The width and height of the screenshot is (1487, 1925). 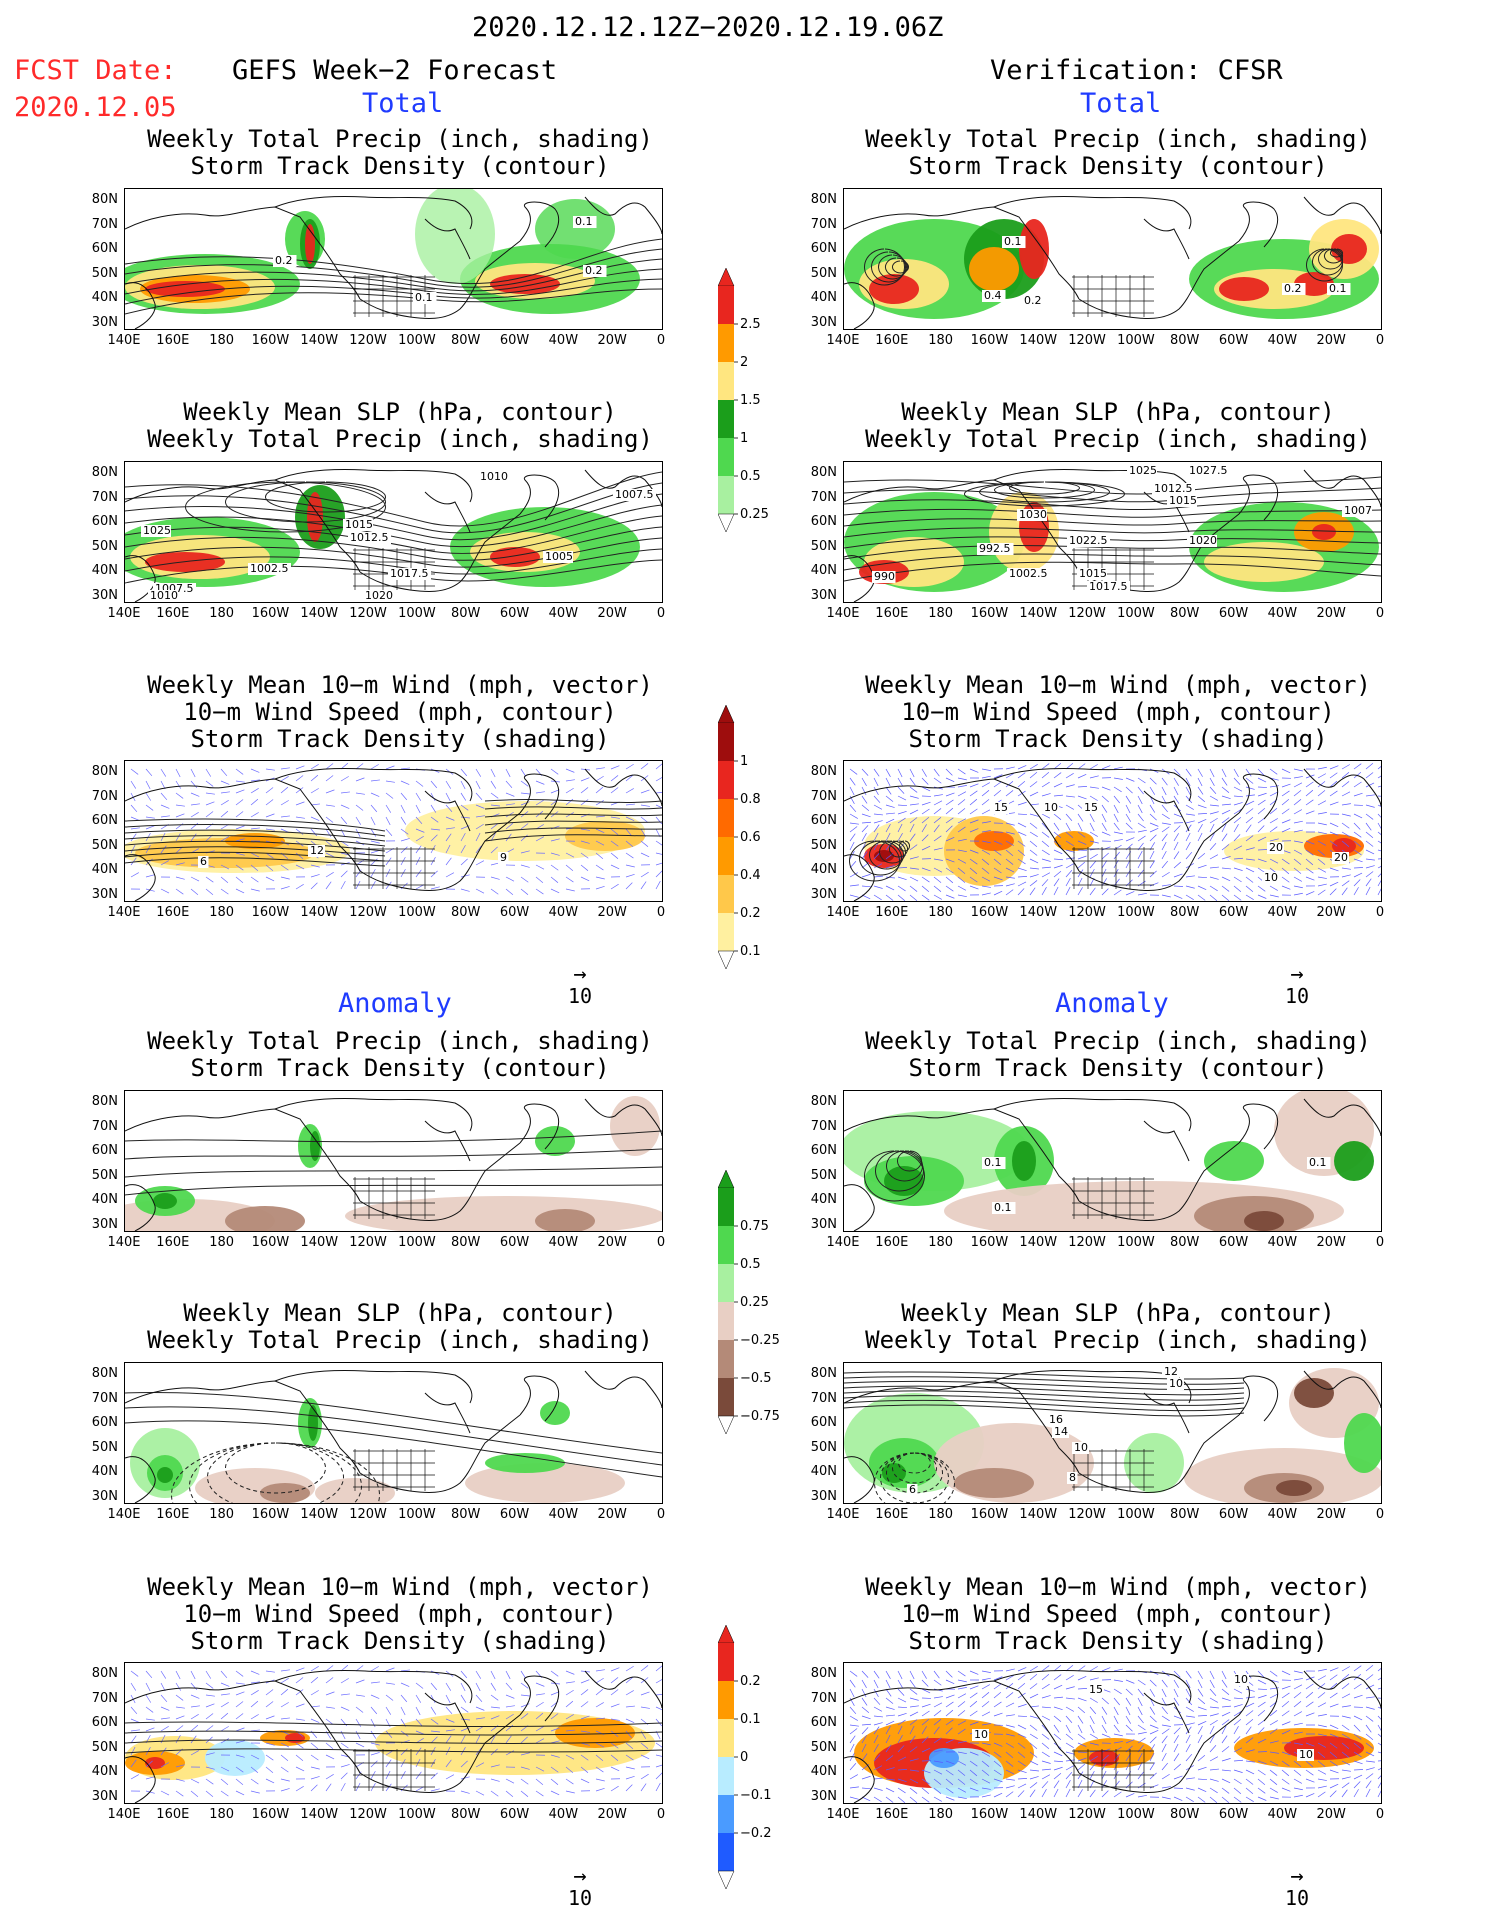 What do you see at coordinates (104, 248) in the screenshot?
I see `lat-tick-label: 60N` at bounding box center [104, 248].